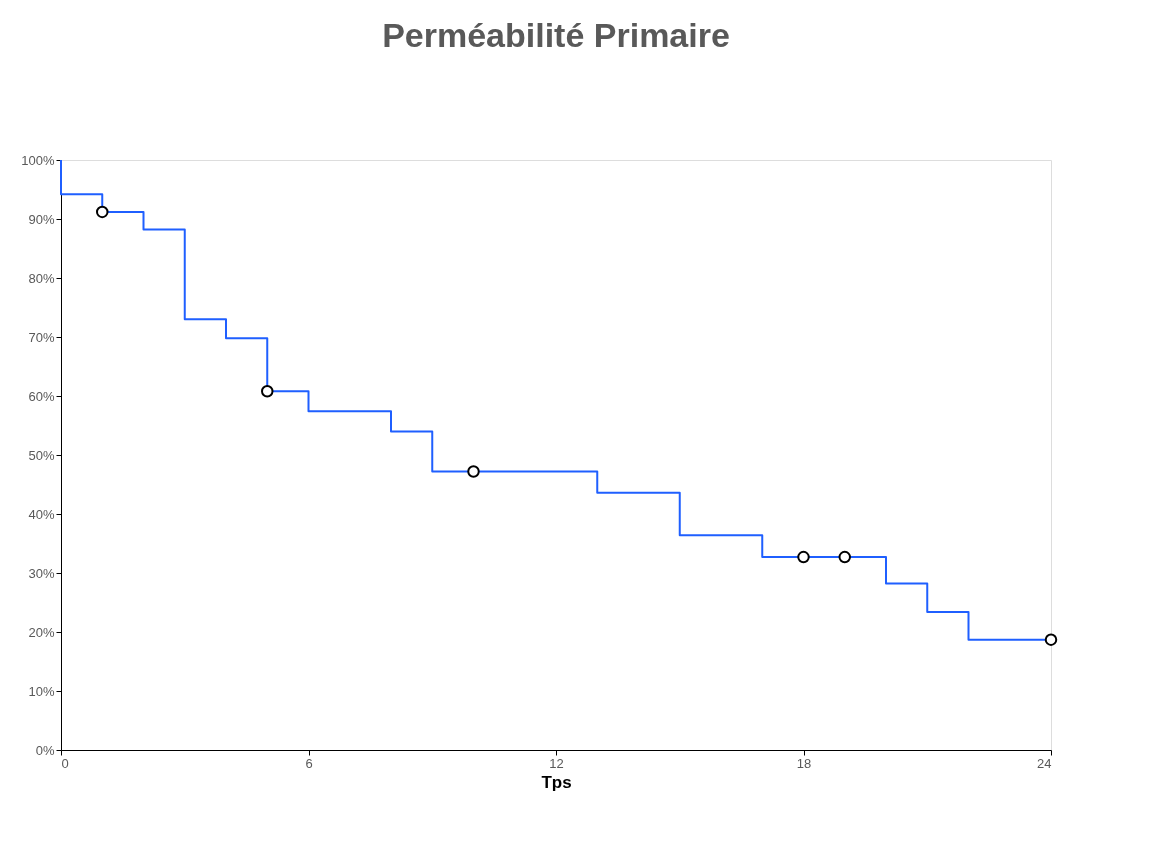 This screenshot has height=868, width=1150. I want to click on x-tick-label: 0, so click(65, 763).